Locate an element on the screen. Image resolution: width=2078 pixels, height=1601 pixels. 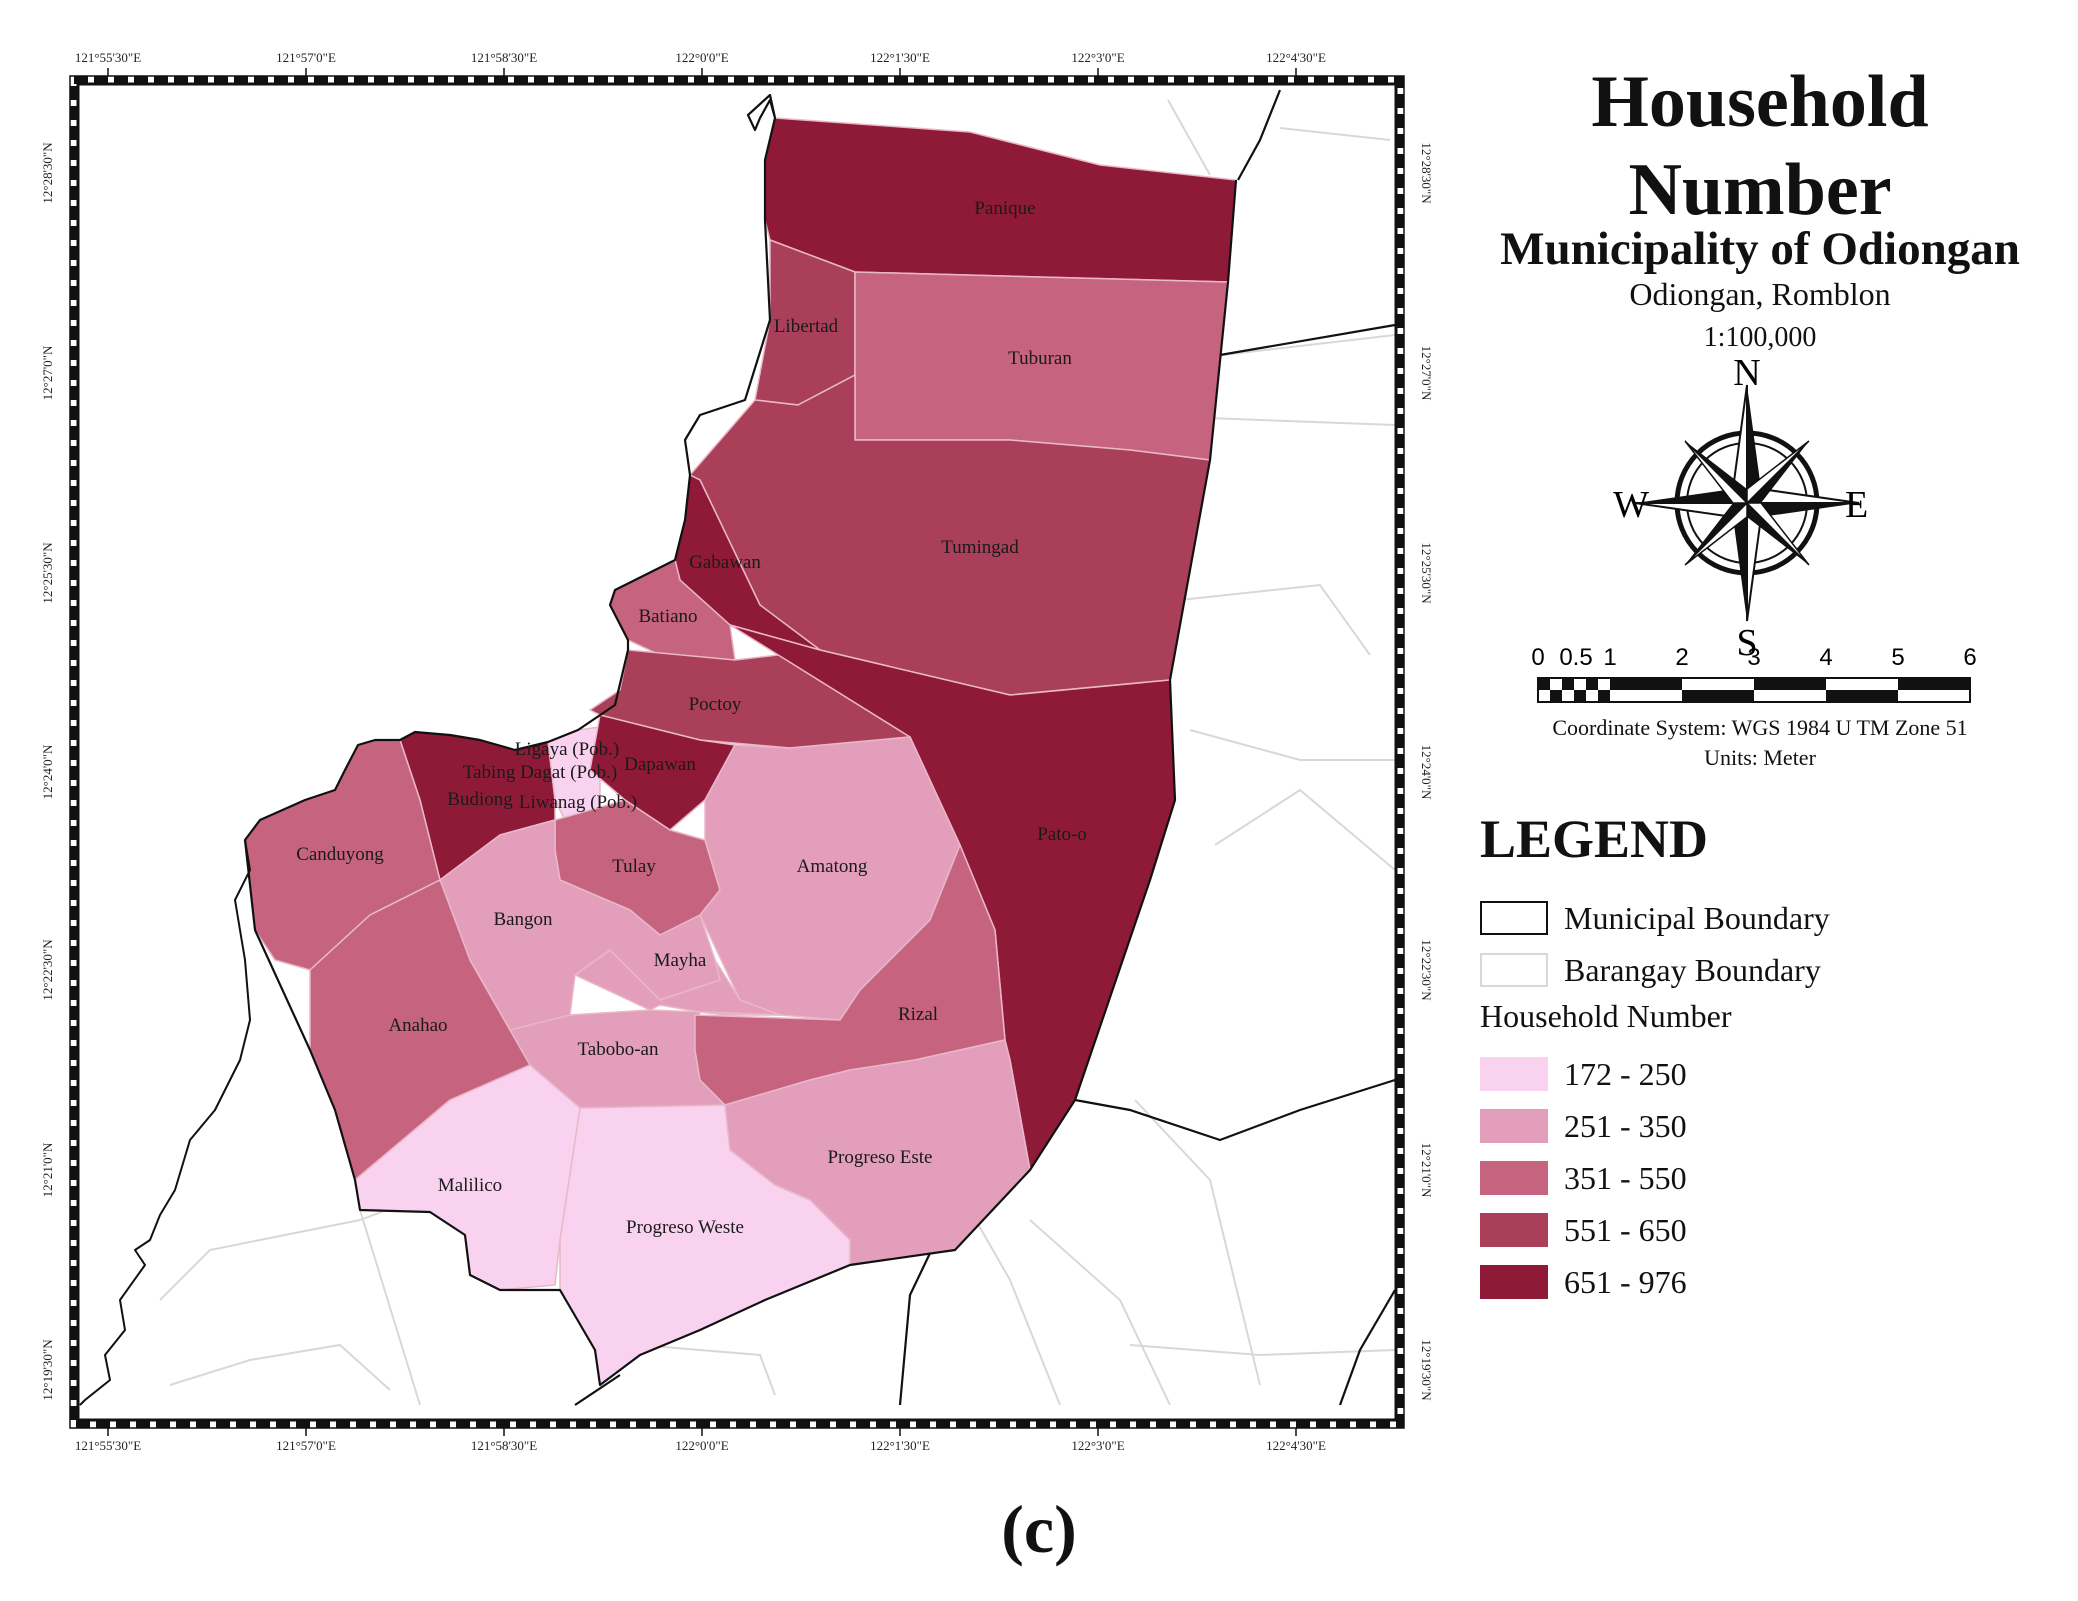
compass-rose-icon: N S E W is located at coordinates (1740, 508).